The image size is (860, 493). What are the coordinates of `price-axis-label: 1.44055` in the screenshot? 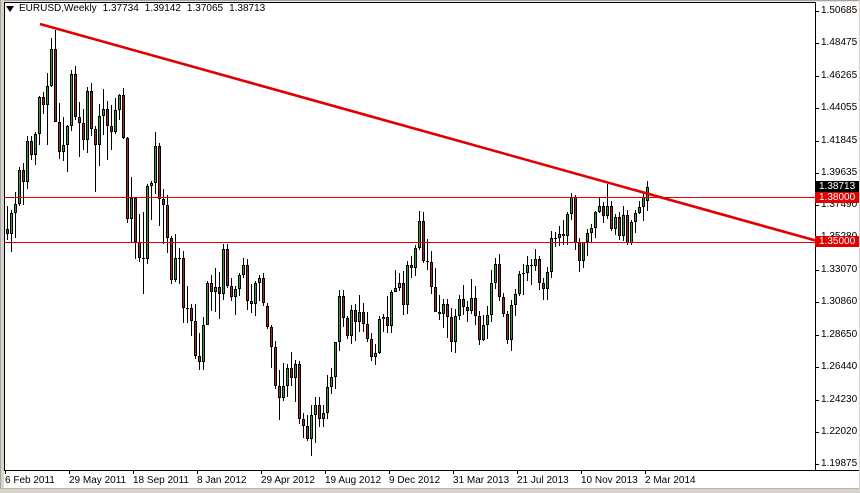 It's located at (839, 107).